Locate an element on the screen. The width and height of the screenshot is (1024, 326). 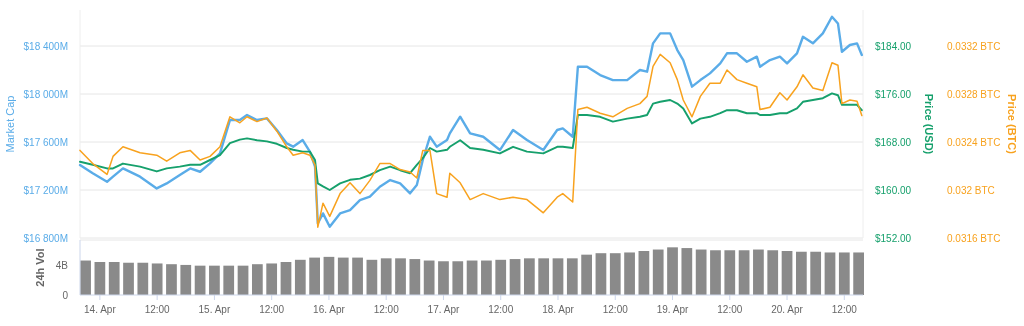
x-tick-label: 17. Apr is located at coordinates (443, 309).